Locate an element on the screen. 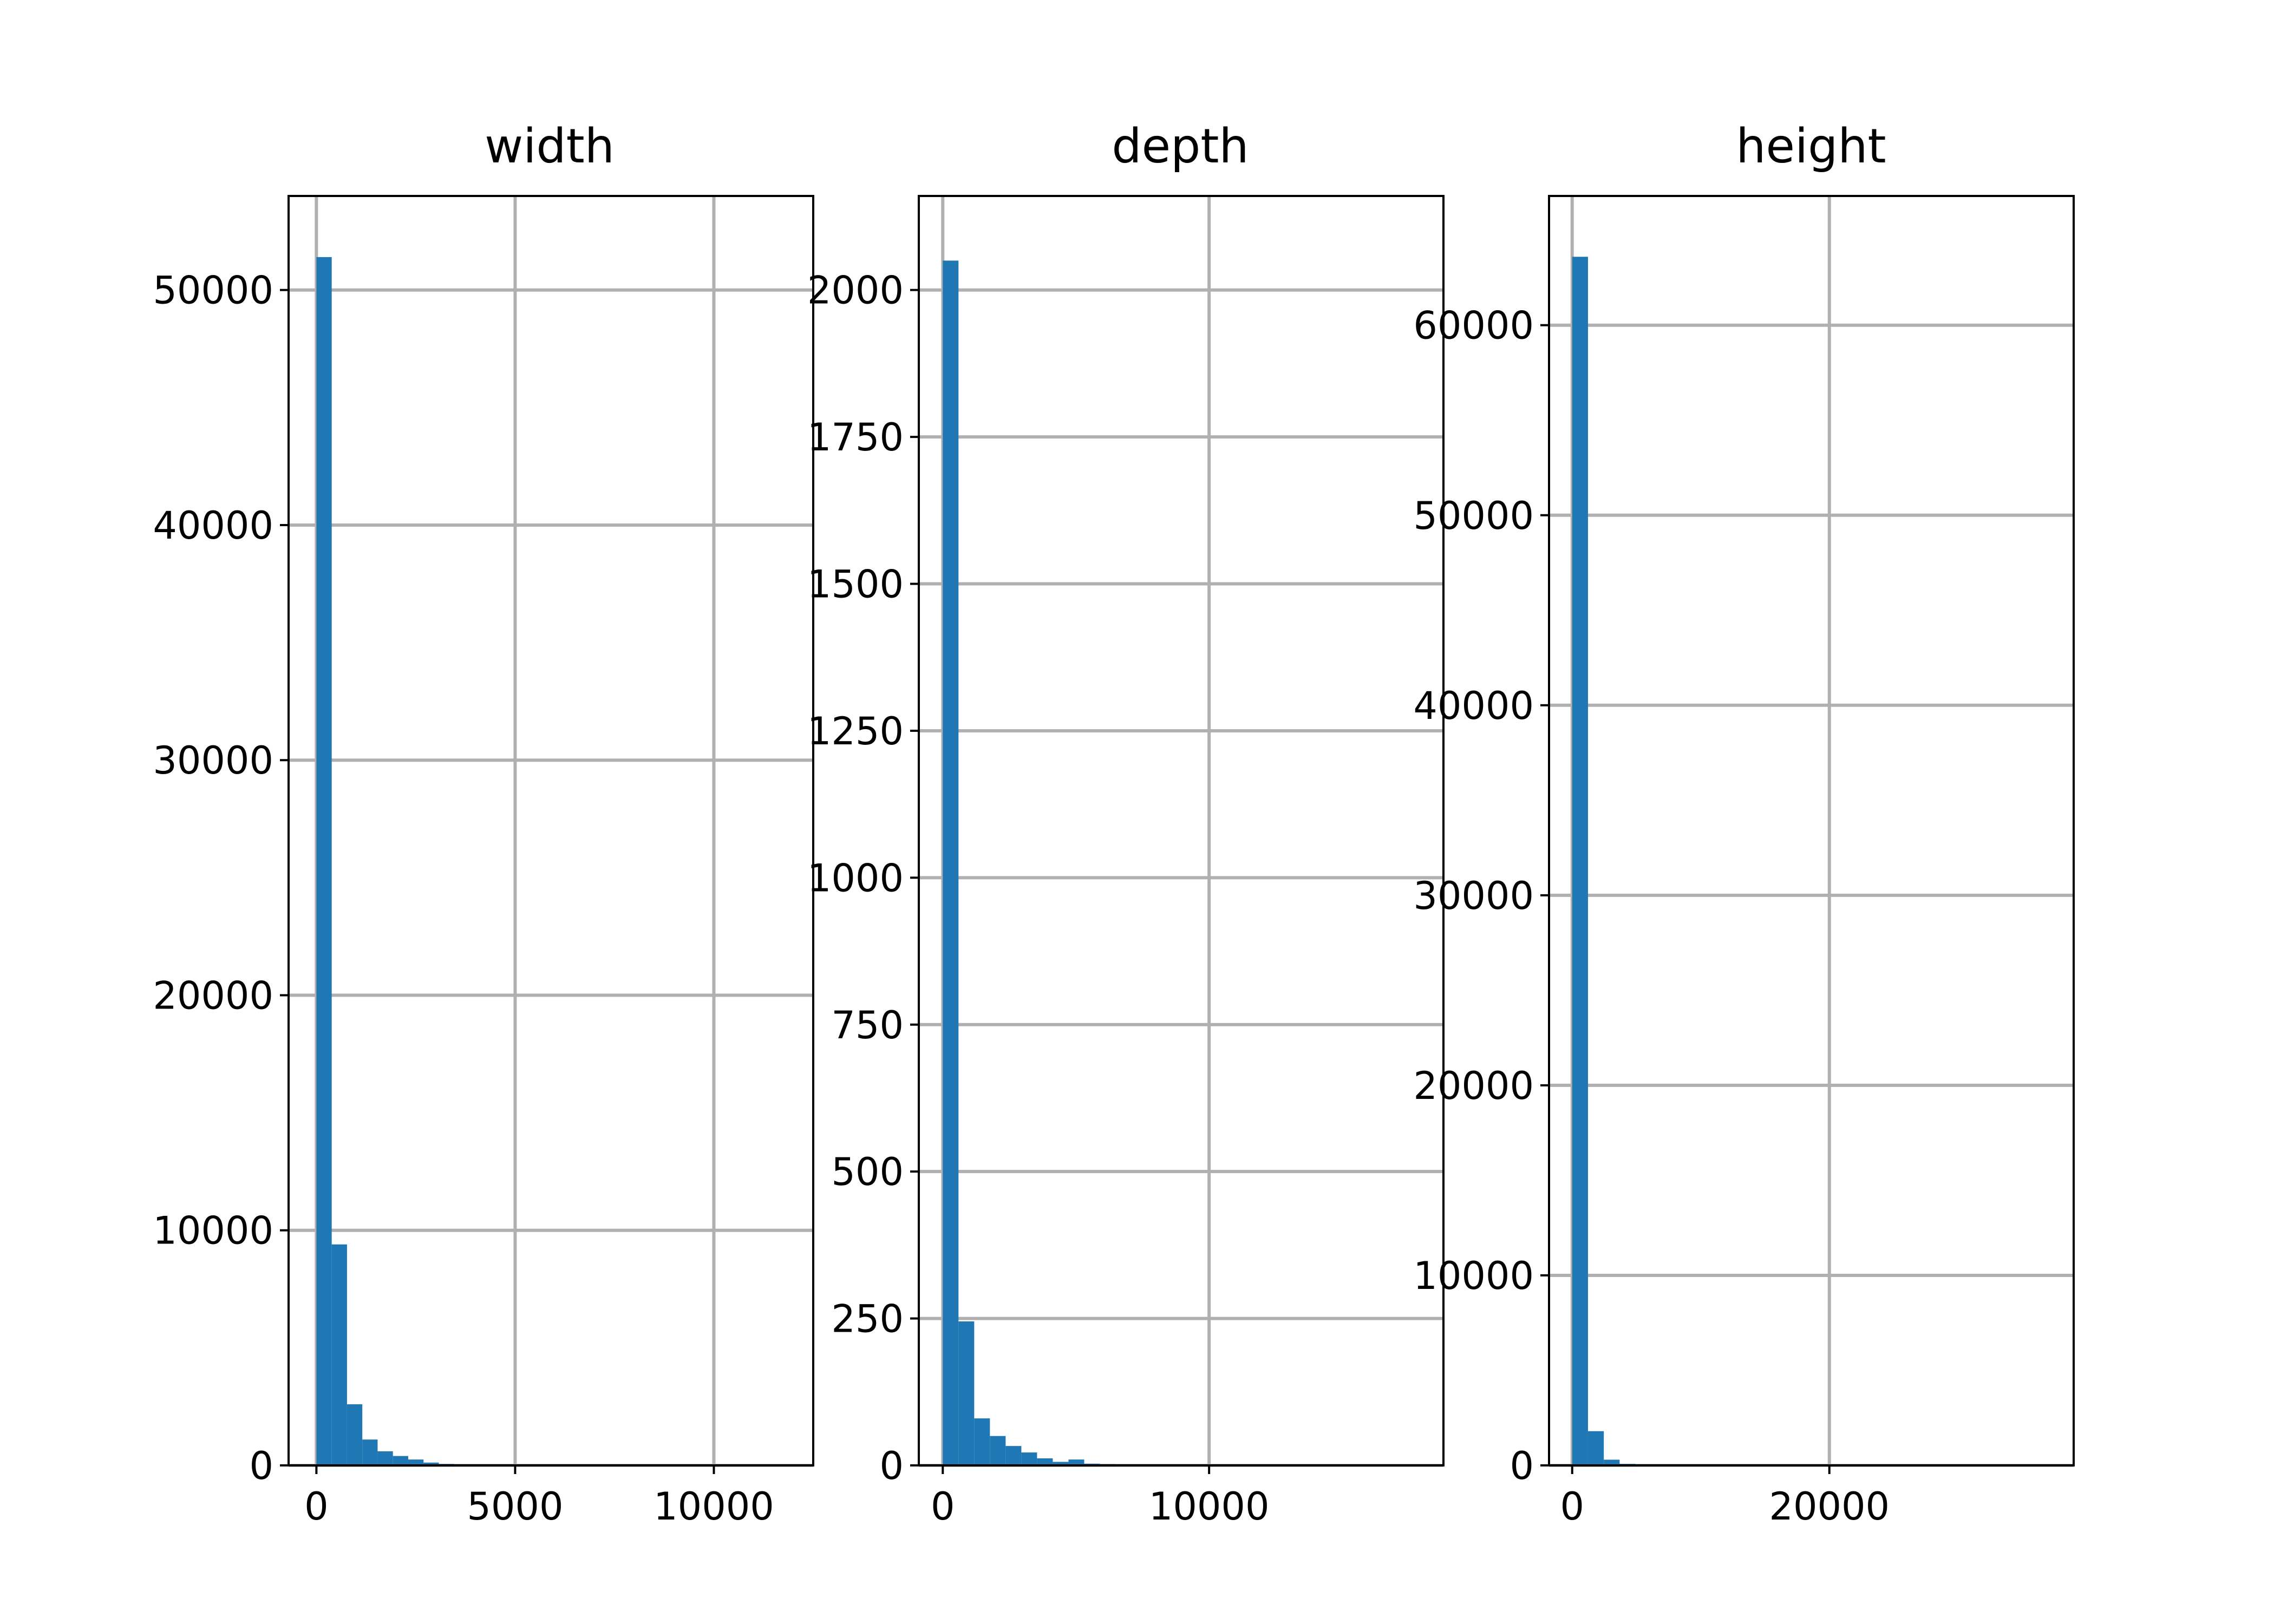  y-tick-label: 1250 is located at coordinates (855, 731).